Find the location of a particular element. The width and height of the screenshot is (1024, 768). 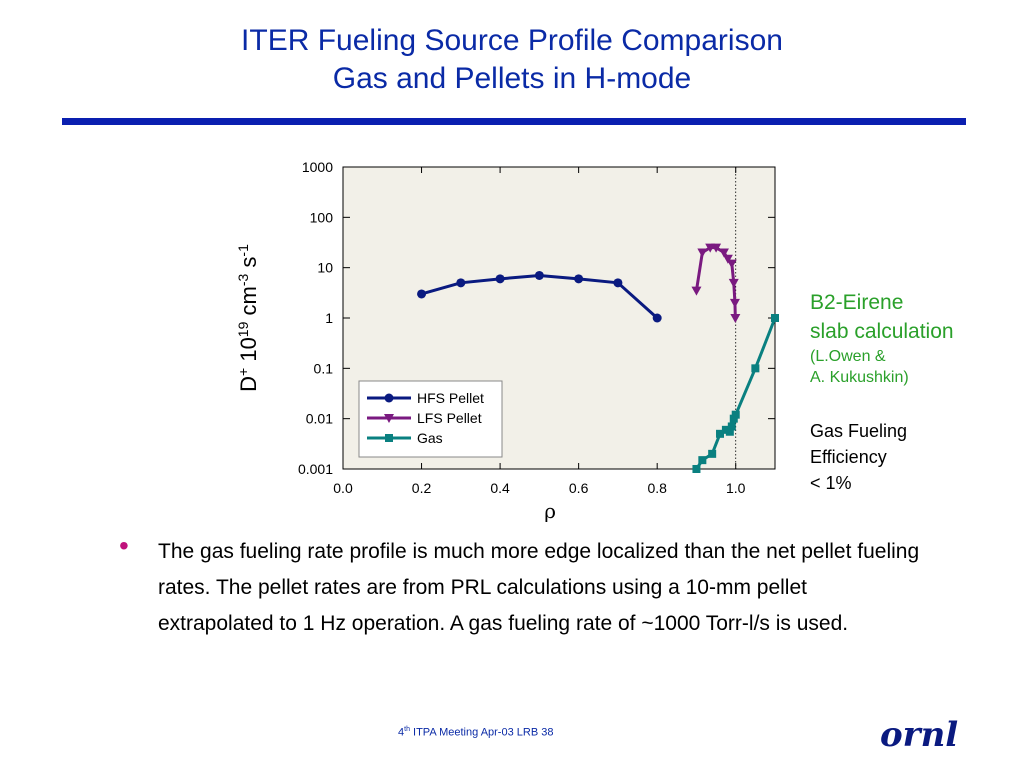

b2-eirene-note: B2-Eirene slab calculation is located at coordinates (882, 317).